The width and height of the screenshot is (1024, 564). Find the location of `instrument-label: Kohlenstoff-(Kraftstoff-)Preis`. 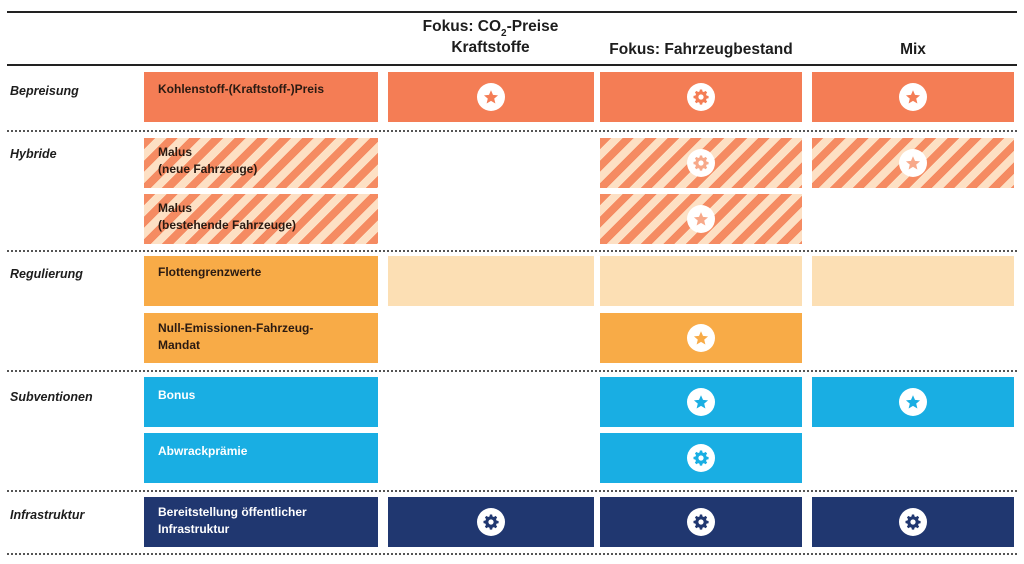

instrument-label: Kohlenstoff-(Kraftstoff-)Preis is located at coordinates (241, 89).